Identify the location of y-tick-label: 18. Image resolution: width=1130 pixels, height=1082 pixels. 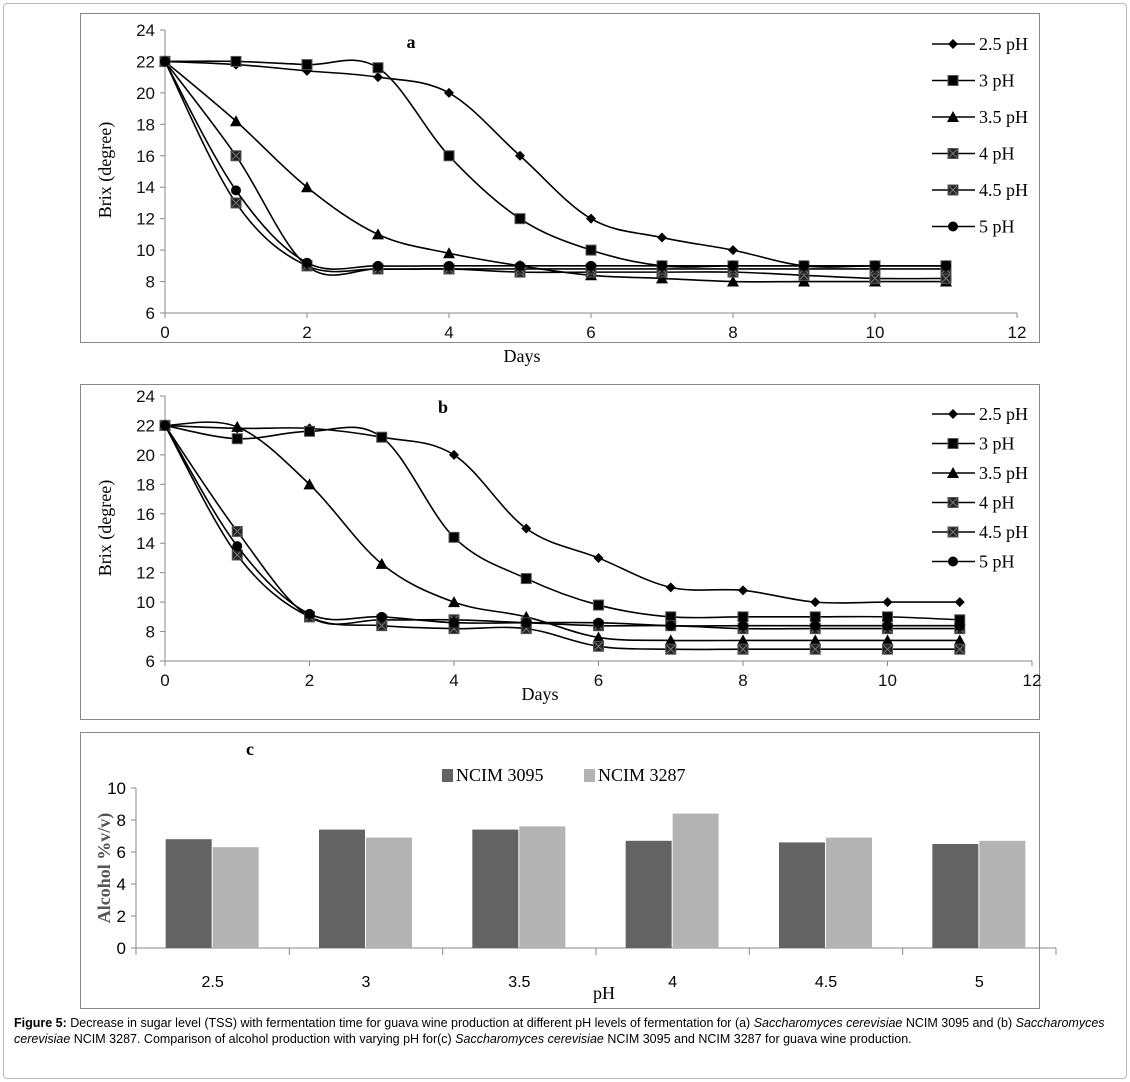
(145, 124).